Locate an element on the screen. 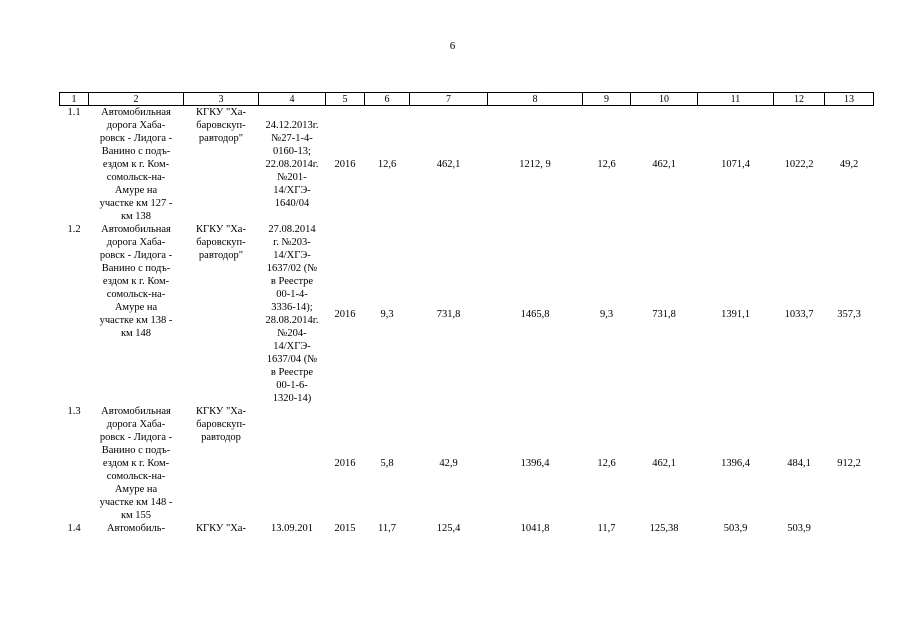 The width and height of the screenshot is (905, 640). row-number: 1.4 is located at coordinates (74, 528).